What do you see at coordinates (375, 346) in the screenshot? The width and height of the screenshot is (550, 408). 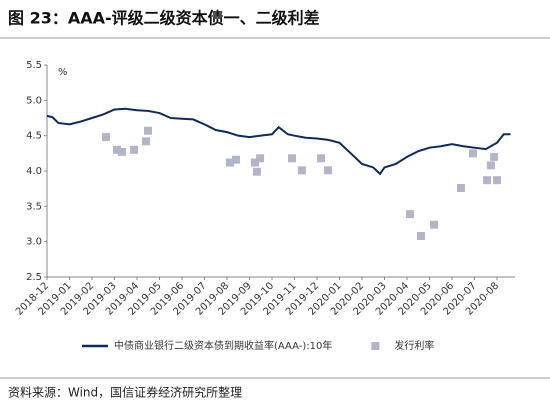 I see `legend-swatch` at bounding box center [375, 346].